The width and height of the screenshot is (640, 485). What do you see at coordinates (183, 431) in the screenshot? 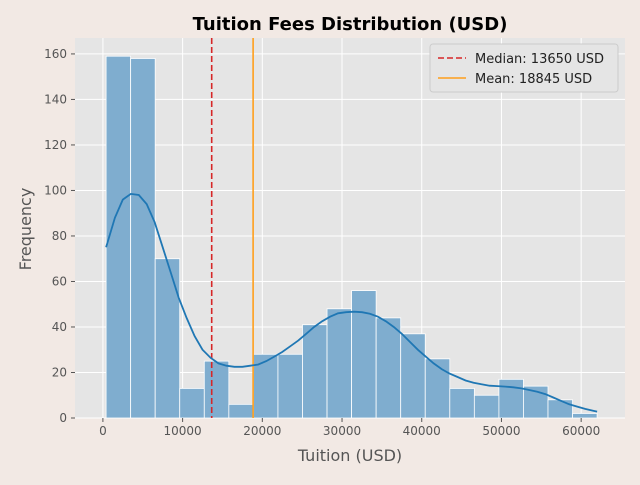
I see `x-tick-label: 10000` at bounding box center [183, 431].